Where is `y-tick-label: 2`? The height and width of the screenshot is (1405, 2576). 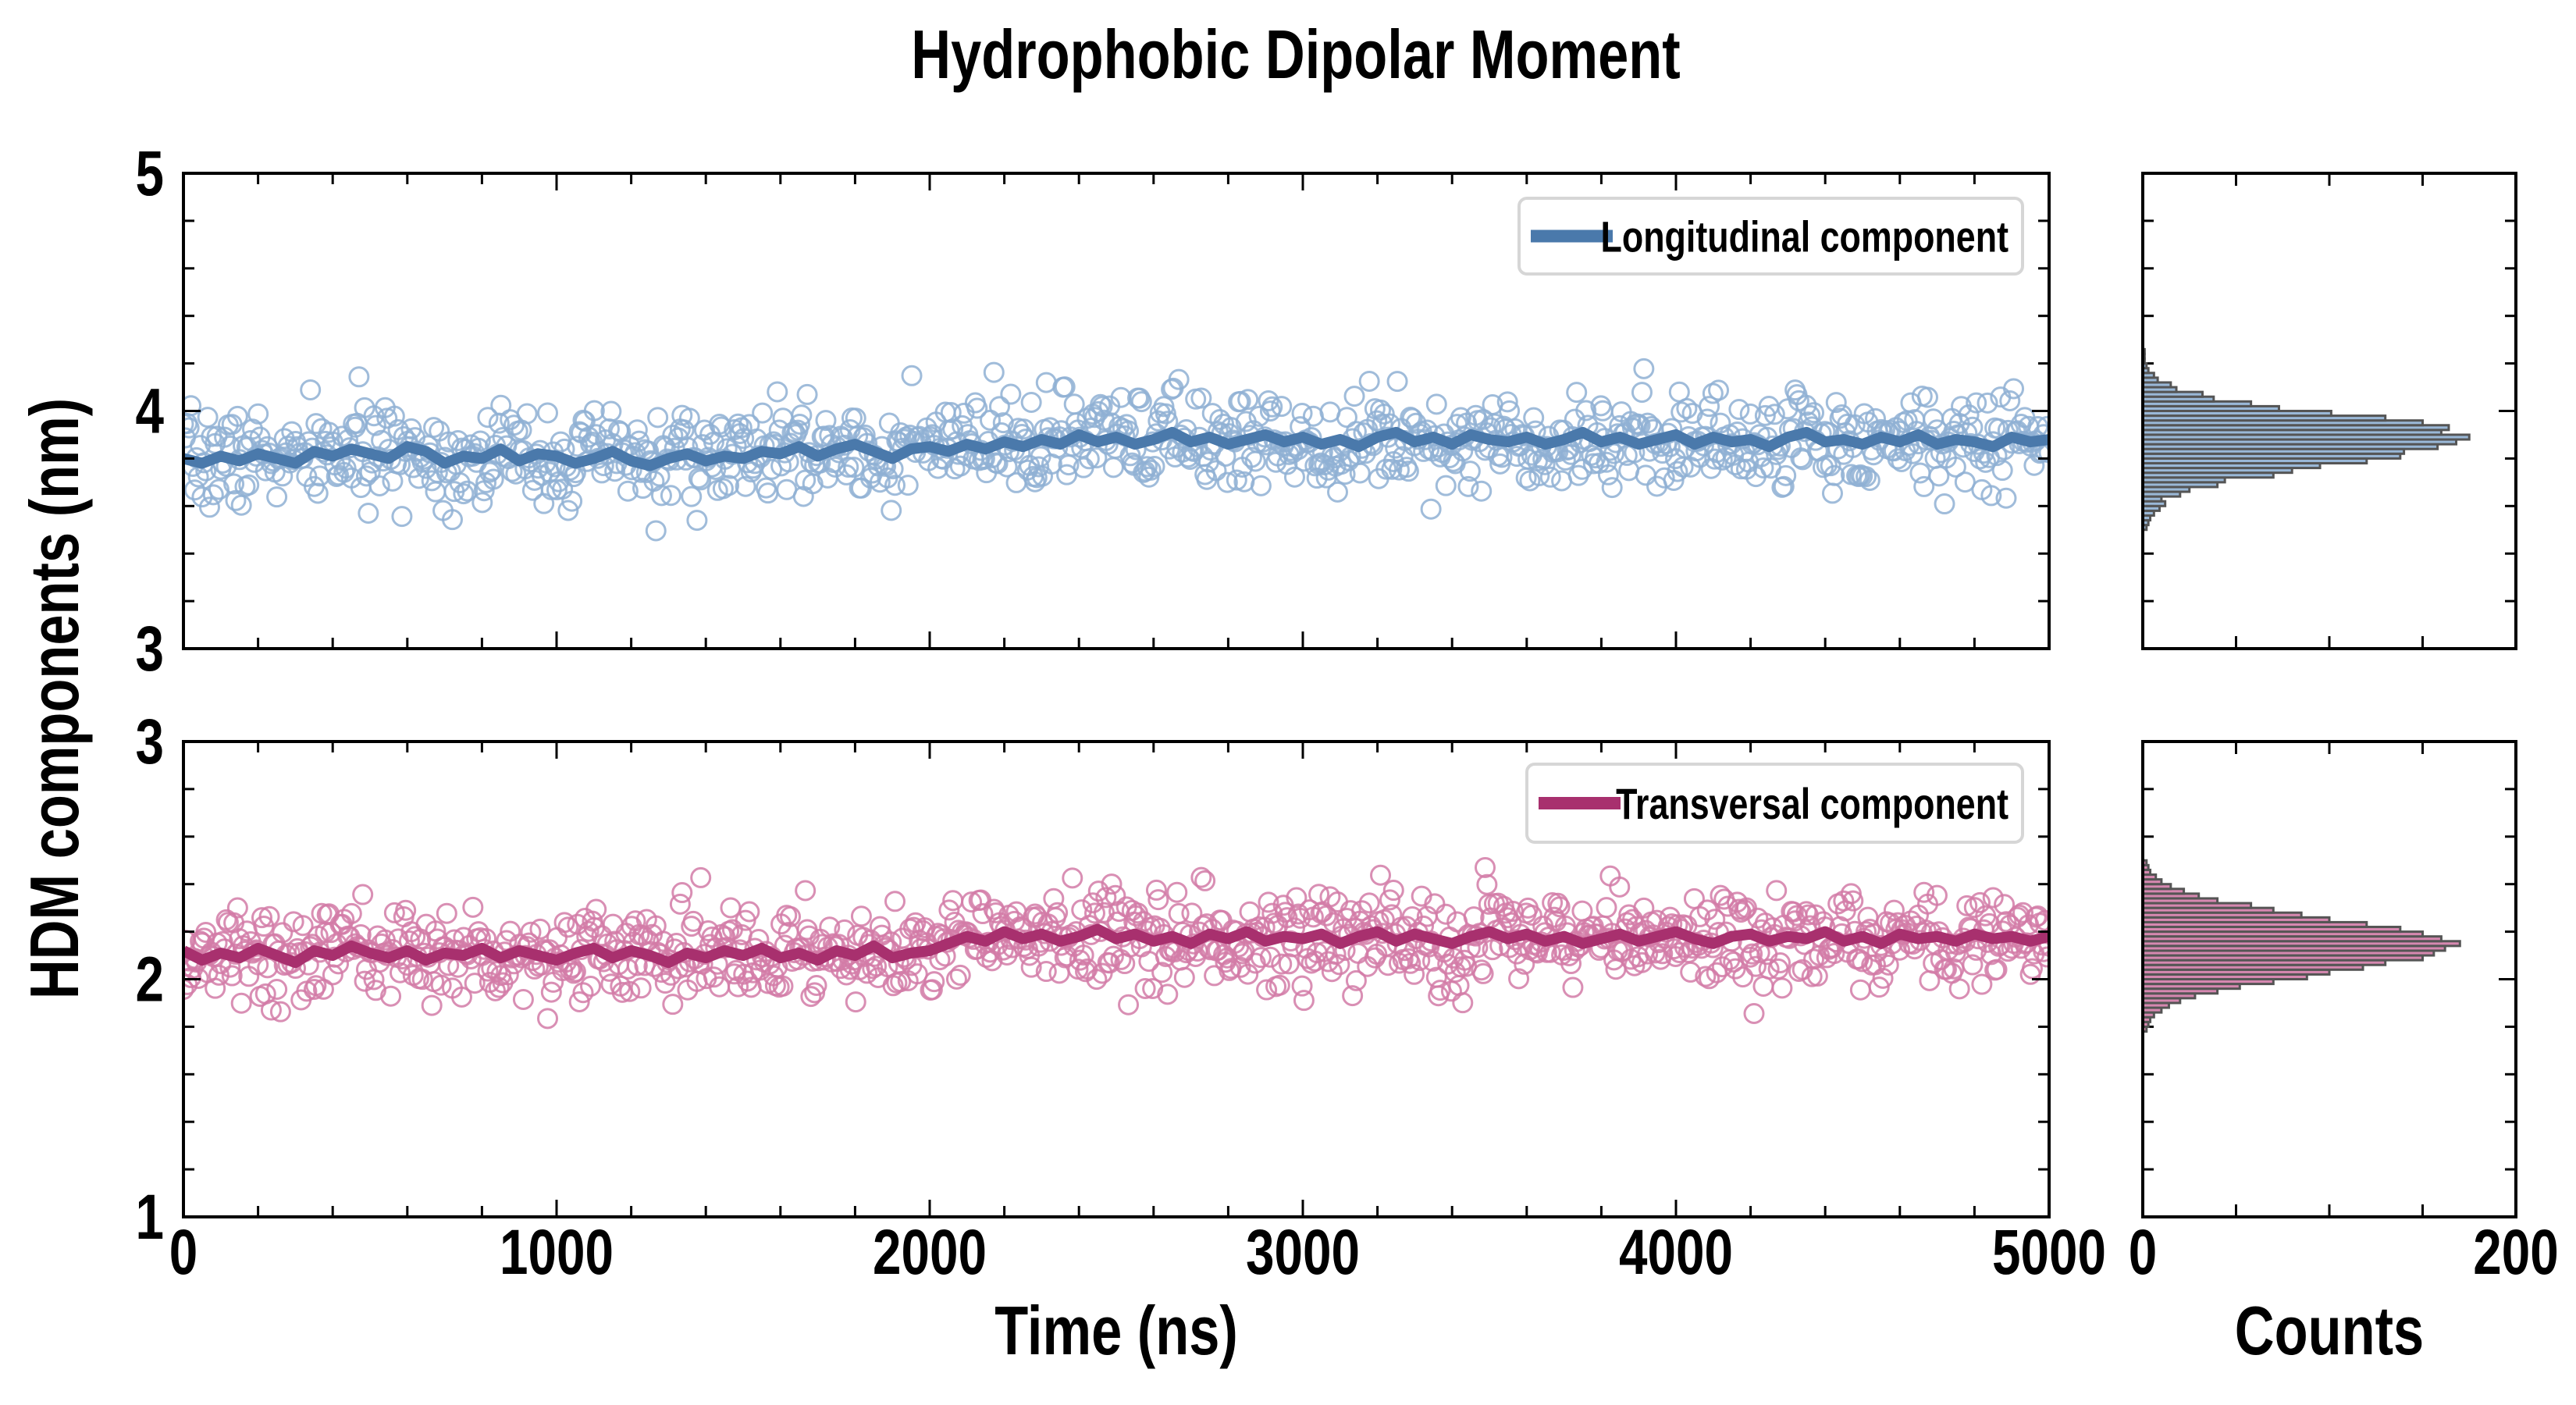 y-tick-label: 2 is located at coordinates (150, 980).